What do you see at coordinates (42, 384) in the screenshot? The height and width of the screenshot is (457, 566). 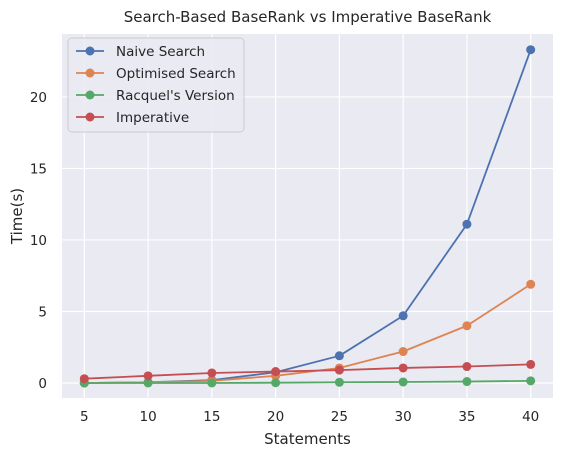 I see `y-tick-label: 0` at bounding box center [42, 384].